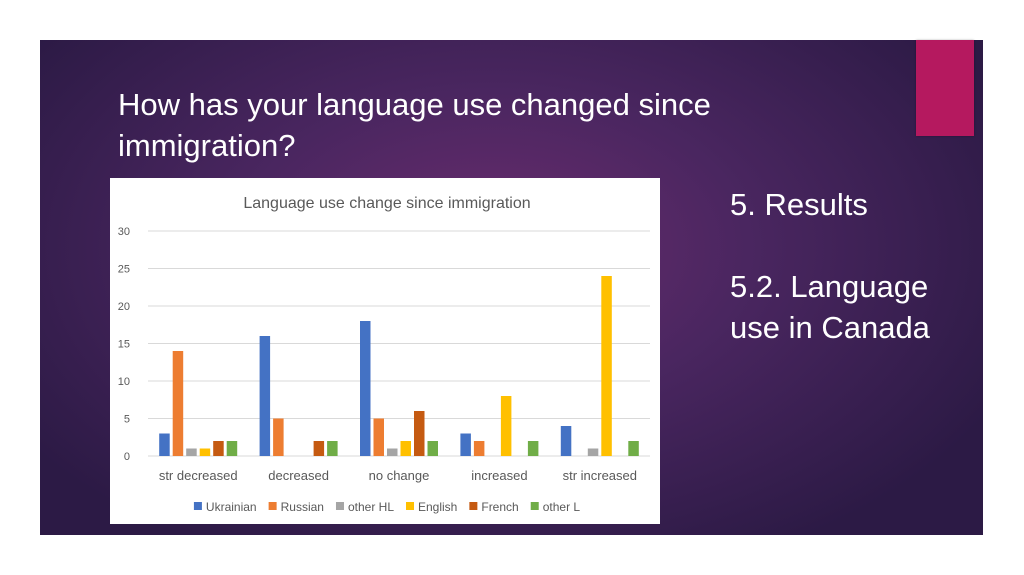 This screenshot has width=1024, height=575. I want to click on legend-entry: other L, so click(562, 507).